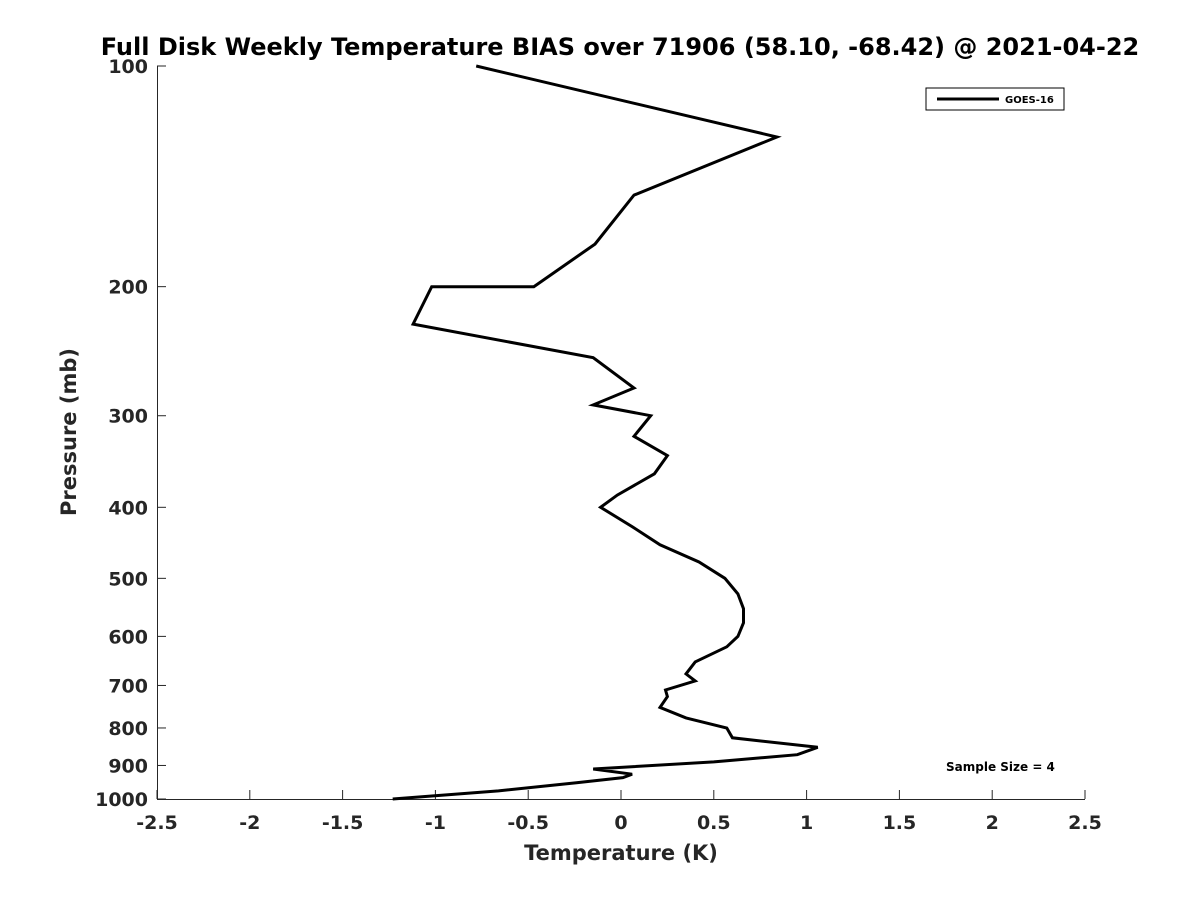 The height and width of the screenshot is (900, 1200). I want to click on y-tick-label: 100, so click(128, 67).